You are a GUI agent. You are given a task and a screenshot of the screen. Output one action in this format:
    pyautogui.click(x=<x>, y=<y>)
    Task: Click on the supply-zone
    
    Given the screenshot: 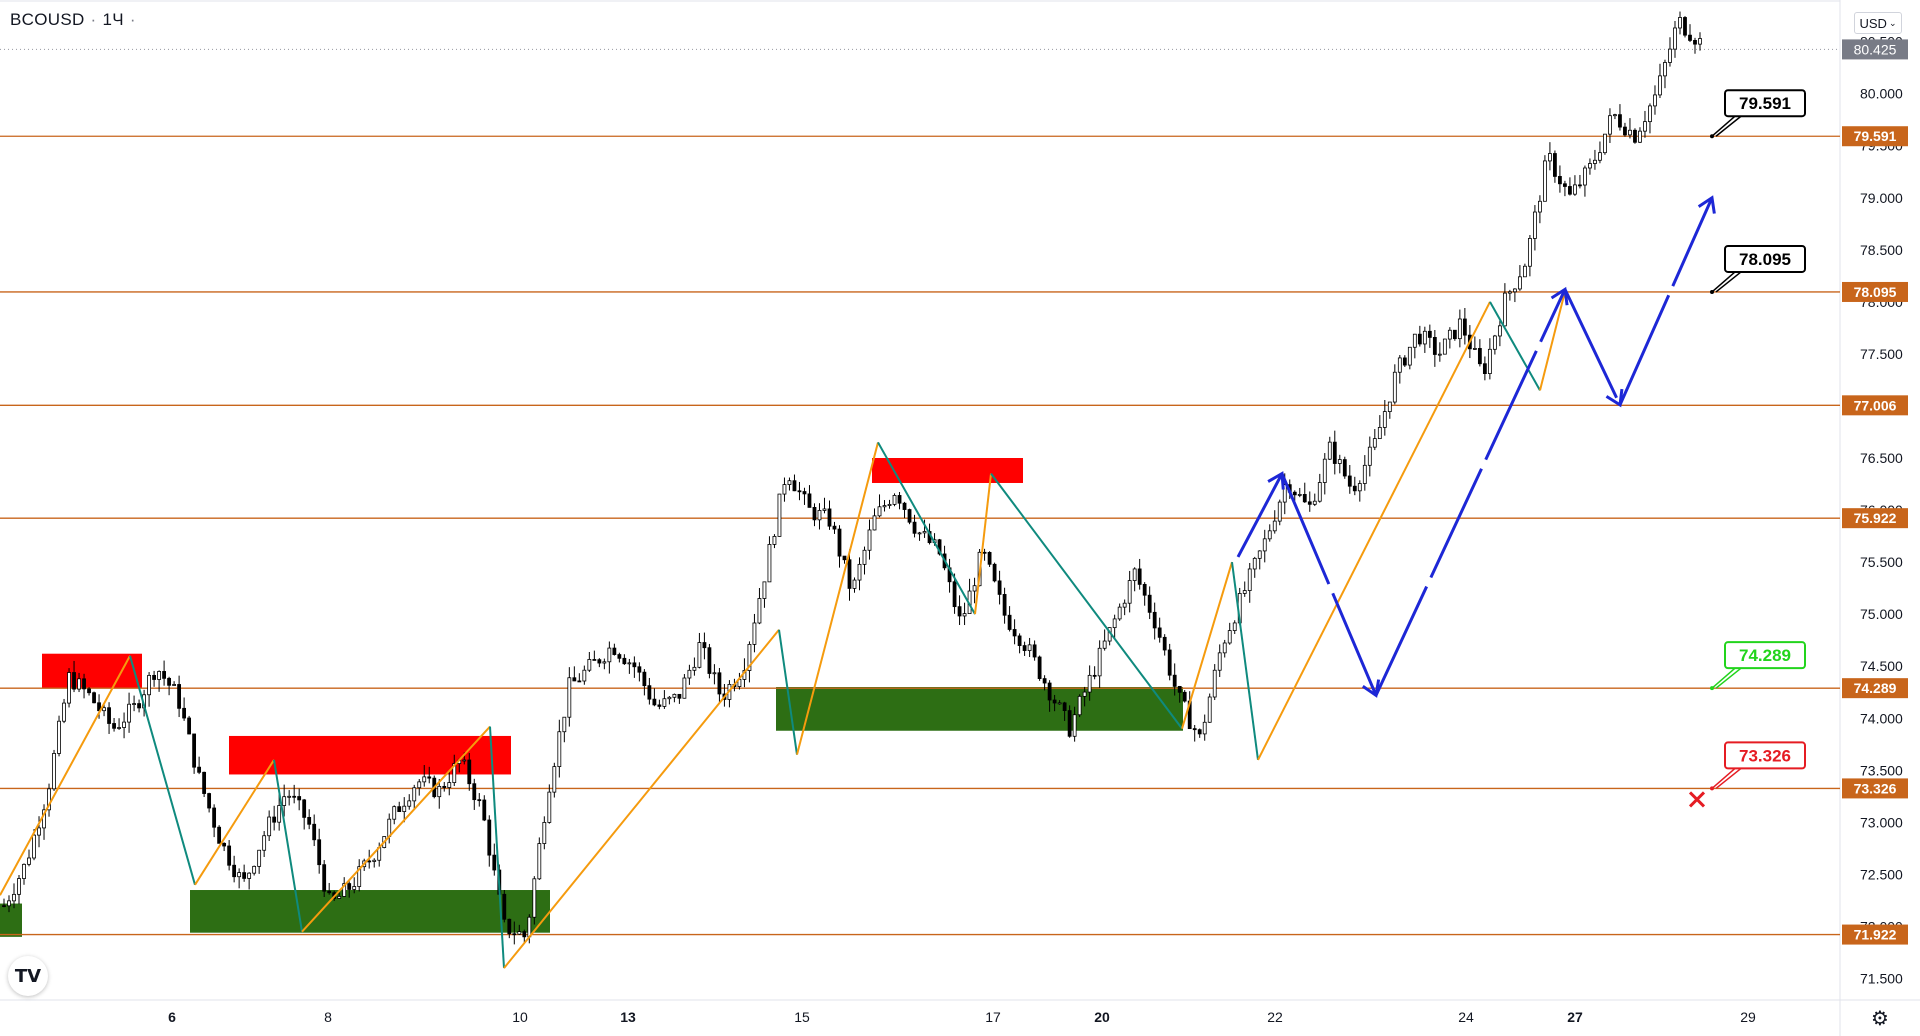 What is the action you would take?
    pyautogui.click(x=947, y=470)
    